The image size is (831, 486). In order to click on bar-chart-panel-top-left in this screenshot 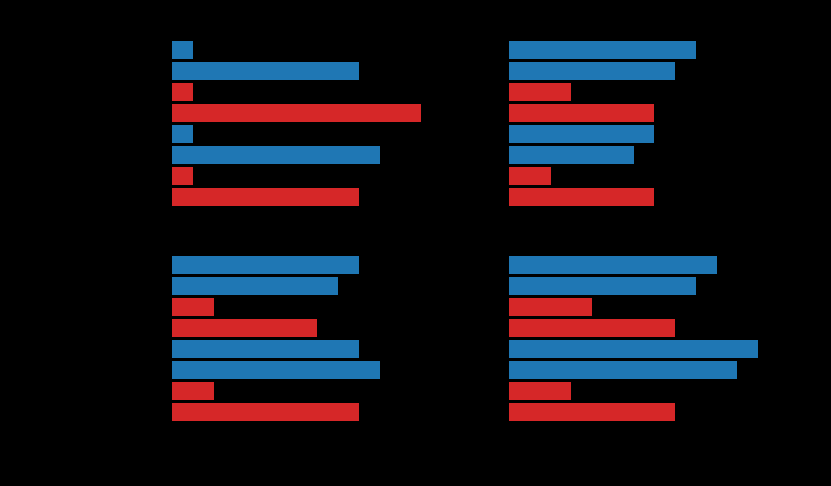, I will do `click(303, 123)`.